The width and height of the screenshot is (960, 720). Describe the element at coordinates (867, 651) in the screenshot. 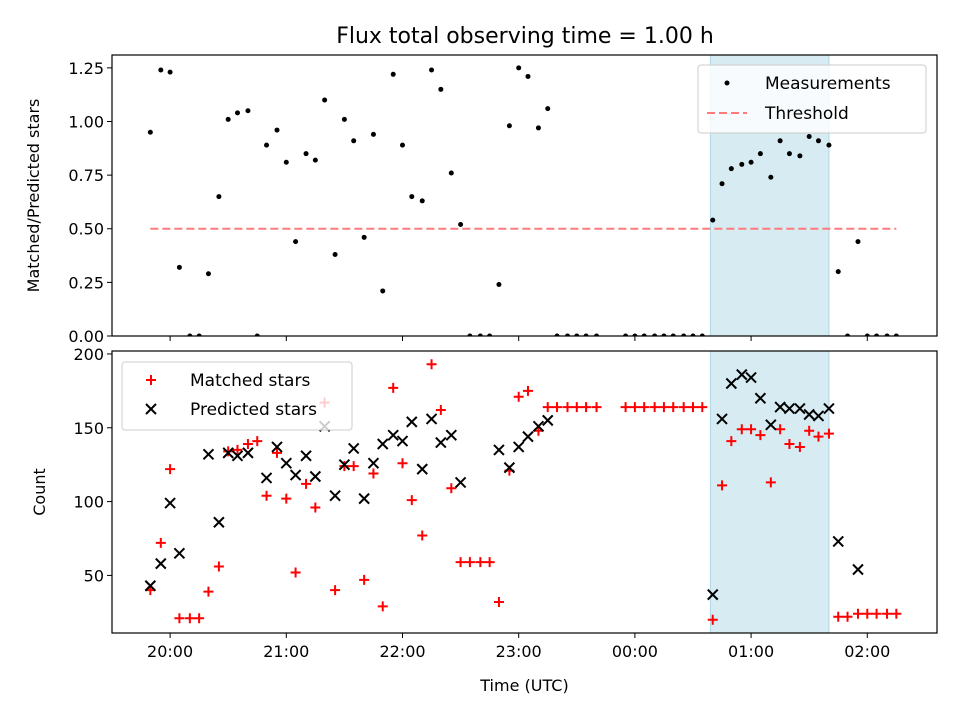

I see `x-tick-label: 02:00` at that location.